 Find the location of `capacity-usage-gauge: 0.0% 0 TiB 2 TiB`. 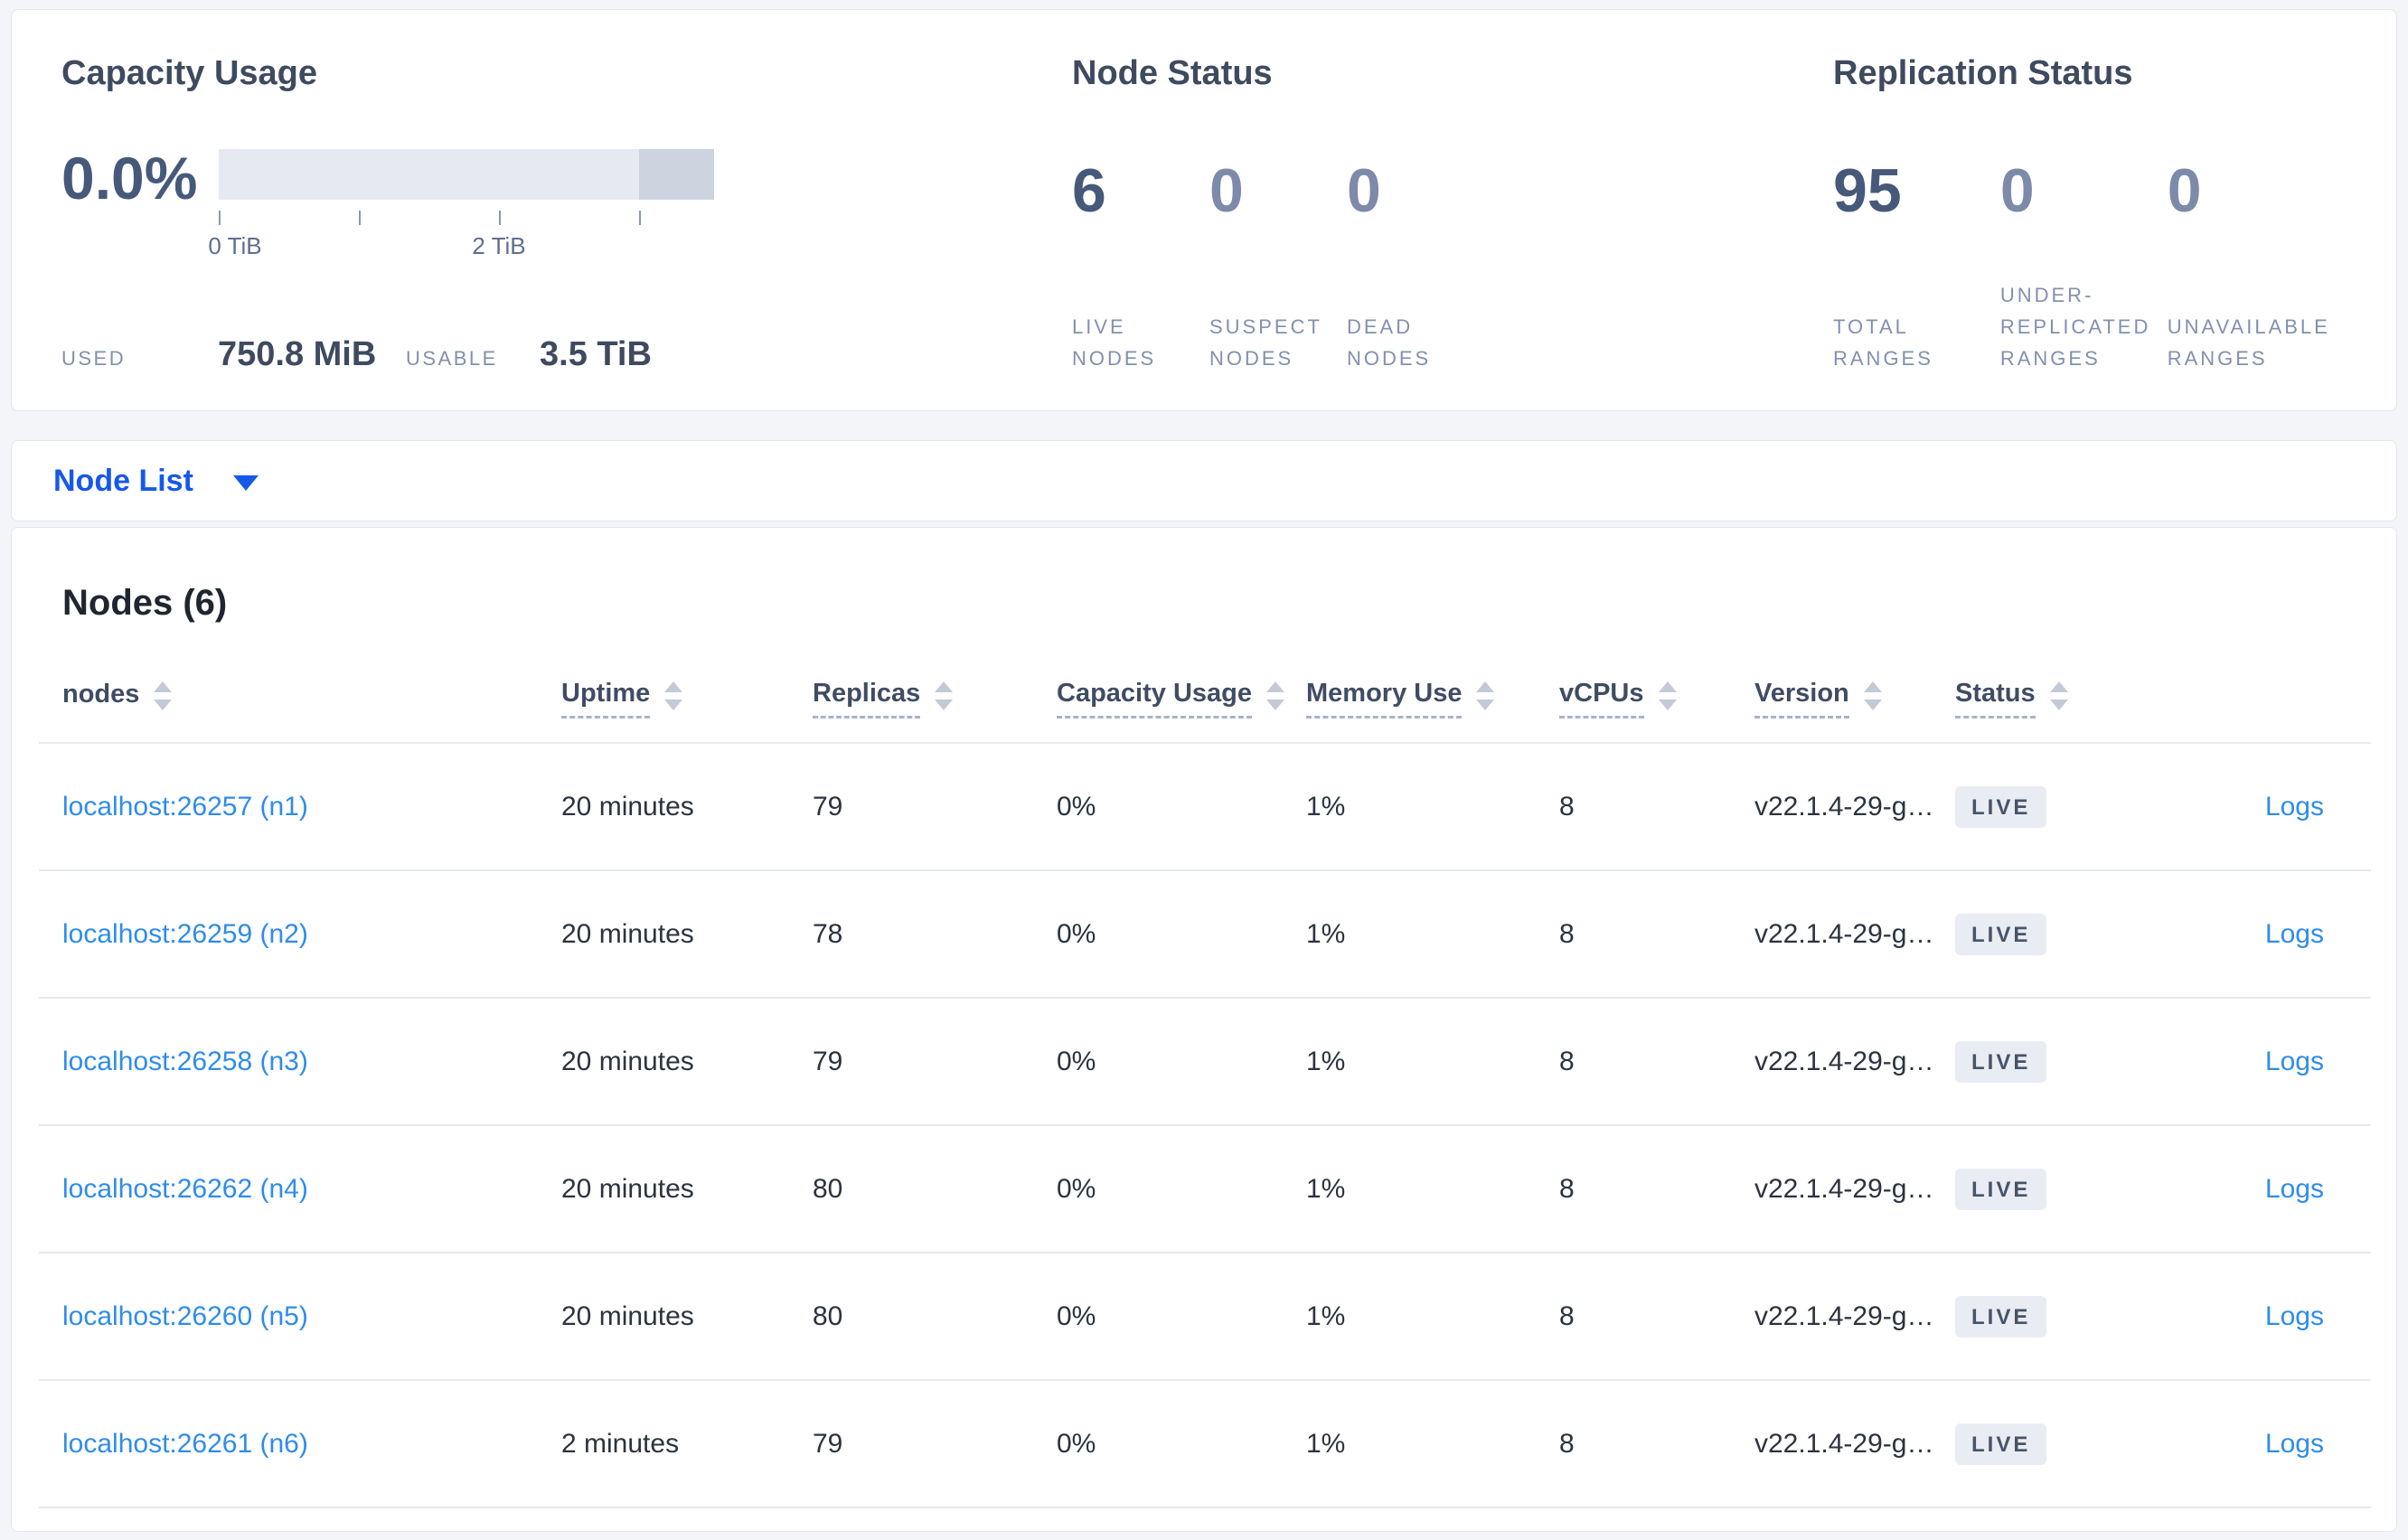

capacity-usage-gauge: 0.0% 0 TiB 2 TiB is located at coordinates (536, 200).